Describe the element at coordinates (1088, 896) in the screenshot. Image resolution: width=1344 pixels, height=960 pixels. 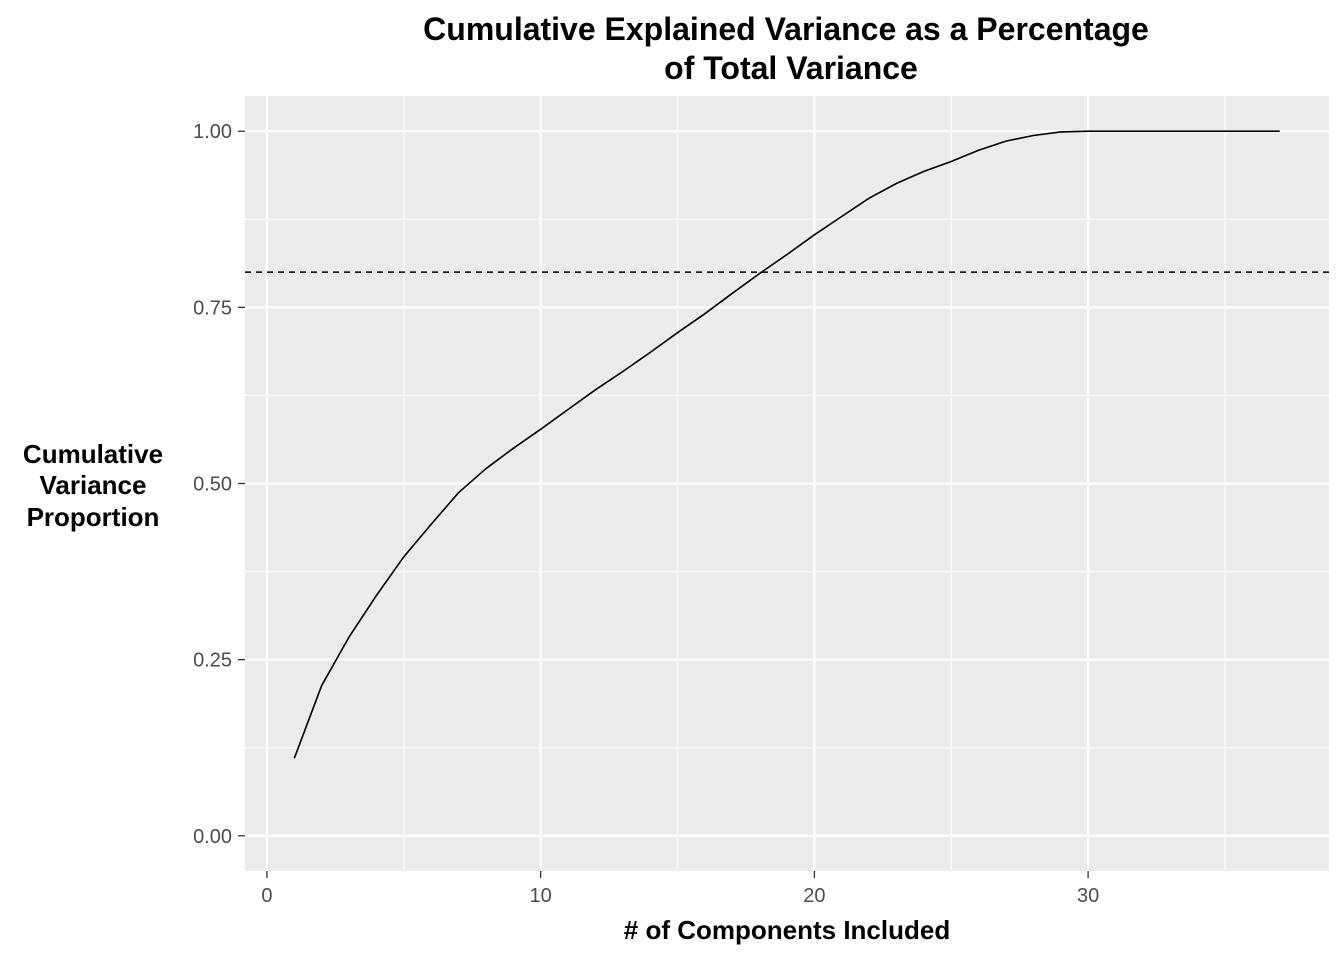
I see `x-tick-label: 30` at that location.